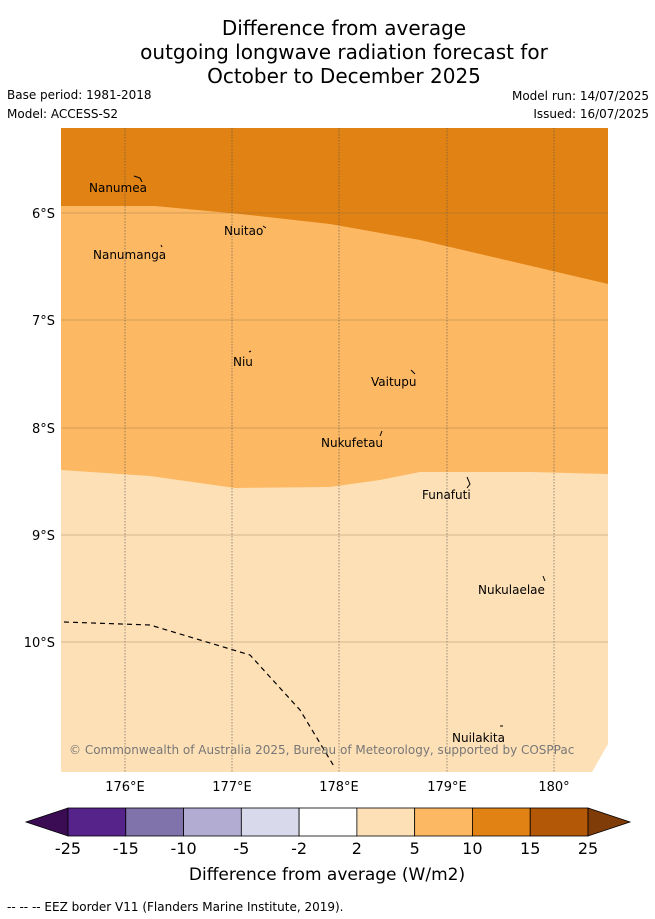 The height and width of the screenshot is (919, 655). I want to click on colorbar-tick-label: -10, so click(183, 848).